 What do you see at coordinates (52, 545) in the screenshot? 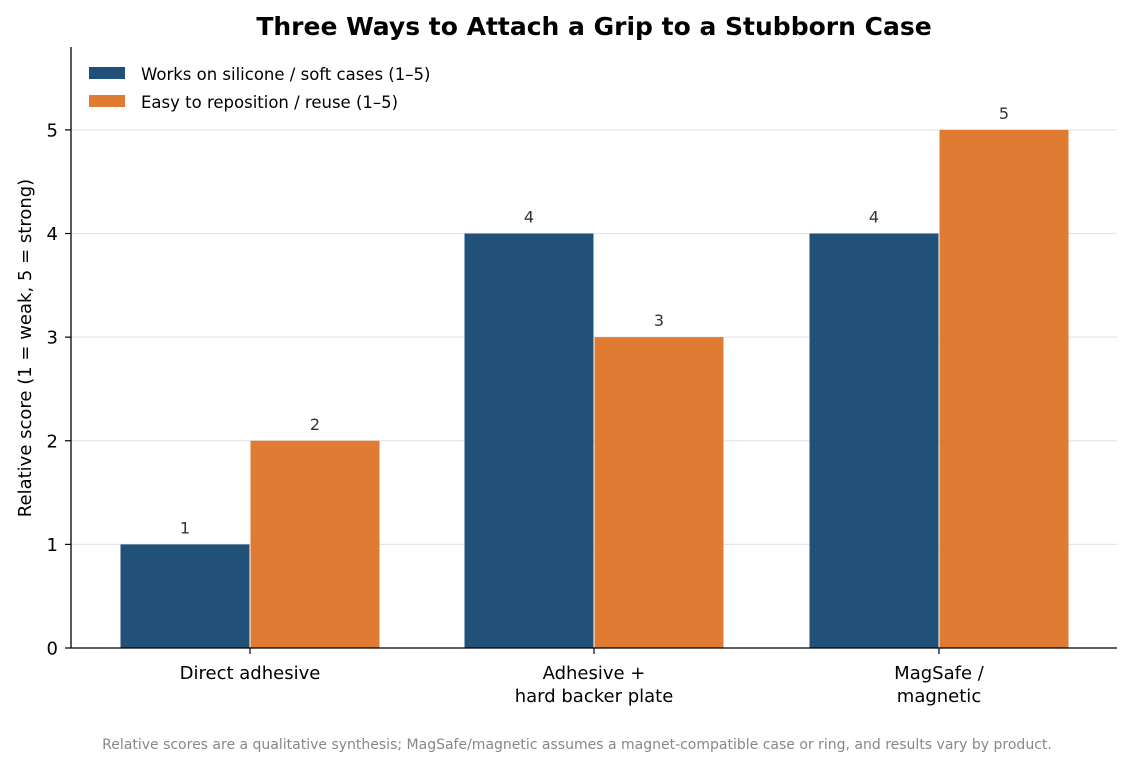
I see `y-tick-label: 1` at bounding box center [52, 545].